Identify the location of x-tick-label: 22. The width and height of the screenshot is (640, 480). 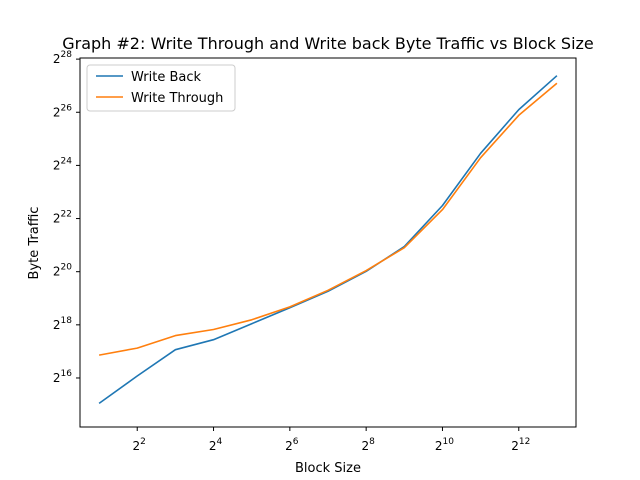
(139, 445).